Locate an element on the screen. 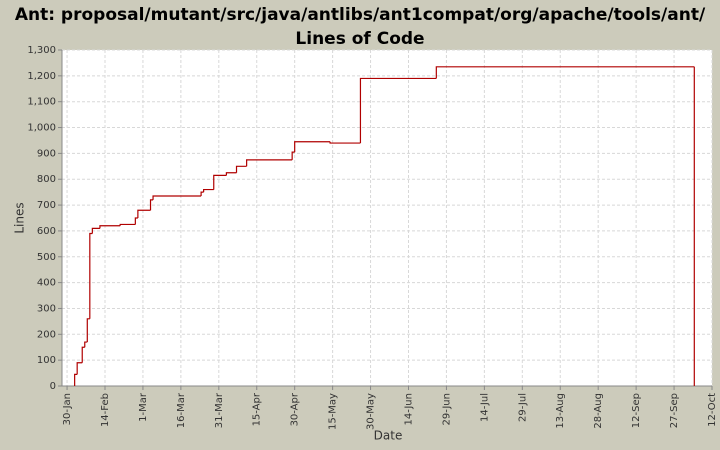 This screenshot has width=720, height=450. y-axis-label: Lines is located at coordinates (20, 217).